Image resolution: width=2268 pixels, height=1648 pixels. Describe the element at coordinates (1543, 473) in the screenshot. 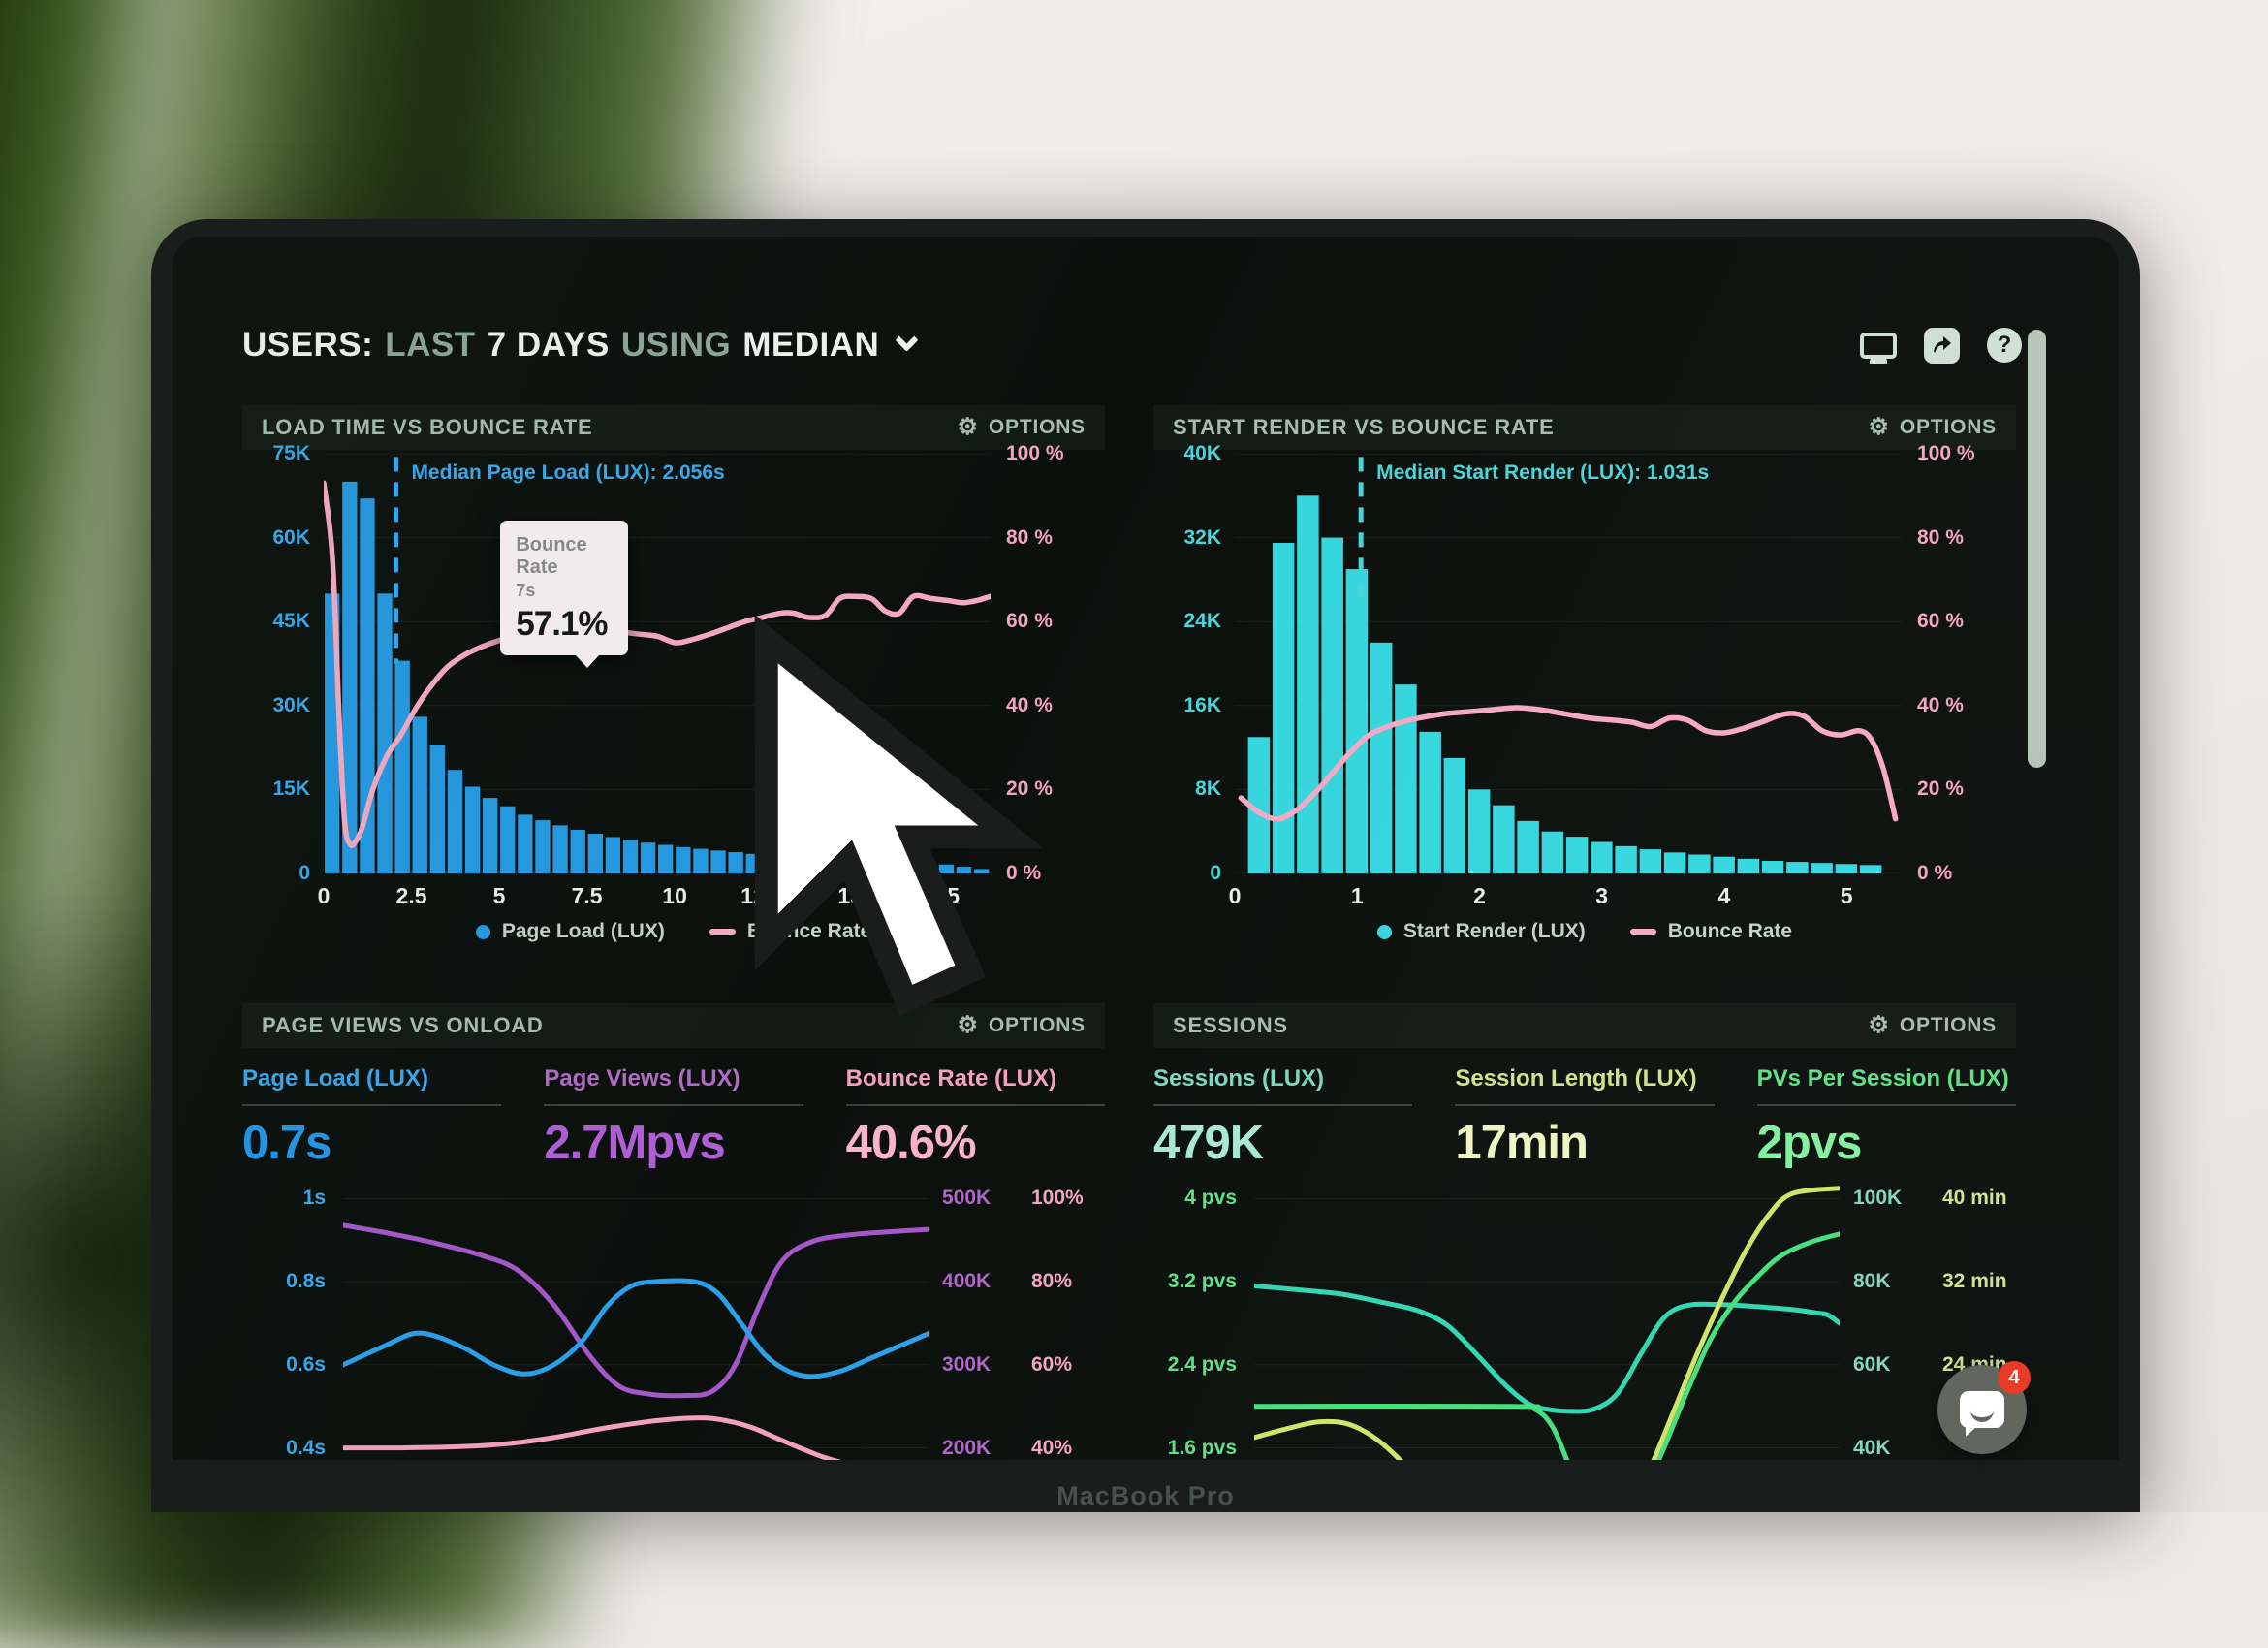

I see `median-annotation: Median Start Render (LUX): 1.031s` at that location.